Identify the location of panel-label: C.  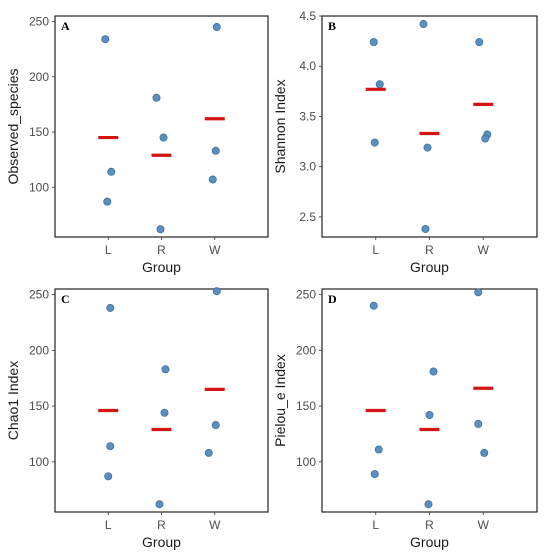
(65, 299).